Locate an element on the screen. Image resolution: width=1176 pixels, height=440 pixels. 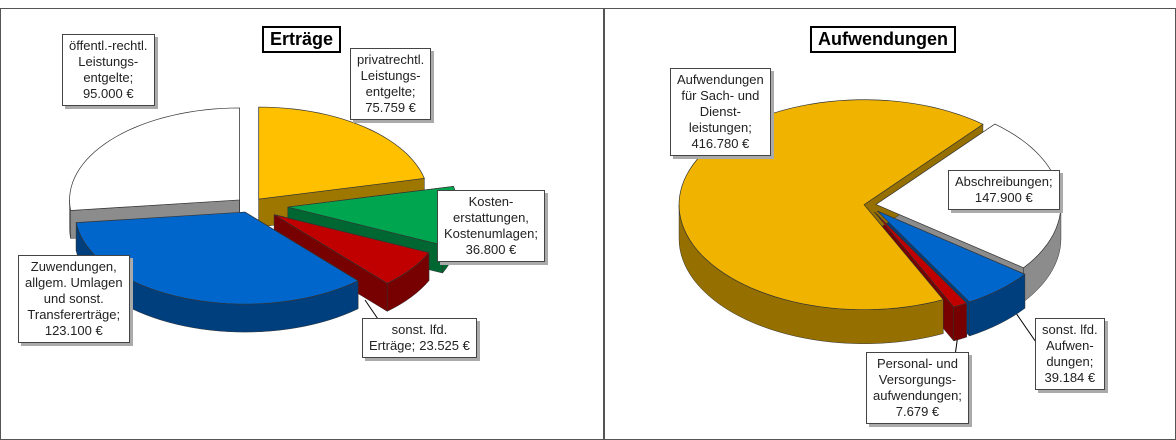
value-label: 416.780 € is located at coordinates (720, 143).